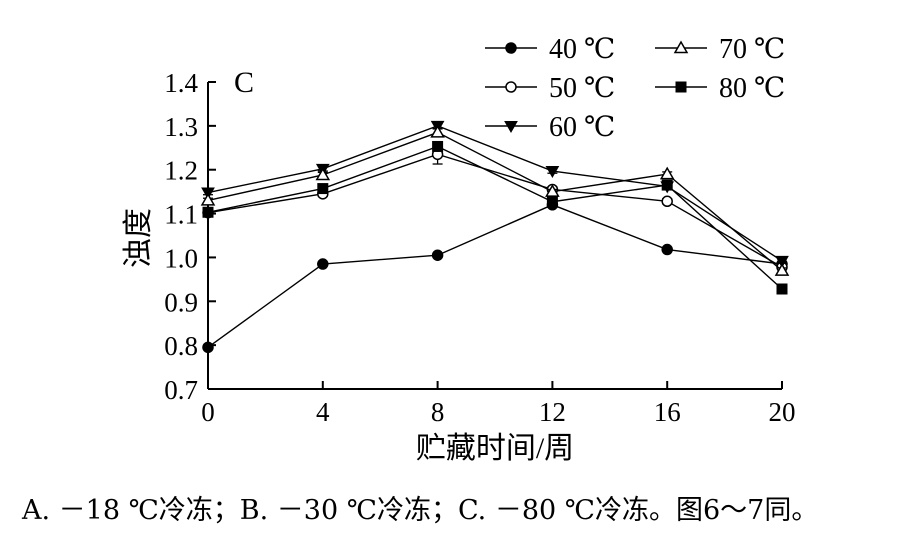 This screenshot has width=906, height=535. I want to click on legend-entry-1: 40 ℃, so click(550, 49).